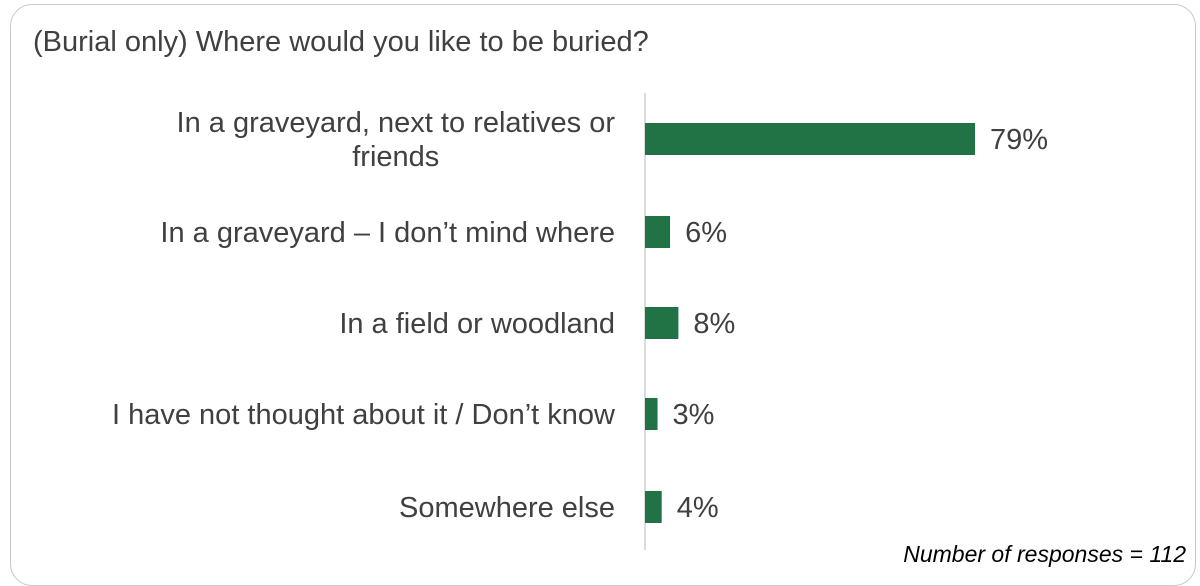 The height and width of the screenshot is (586, 1200). I want to click on value-label-4: 4%, so click(698, 508).